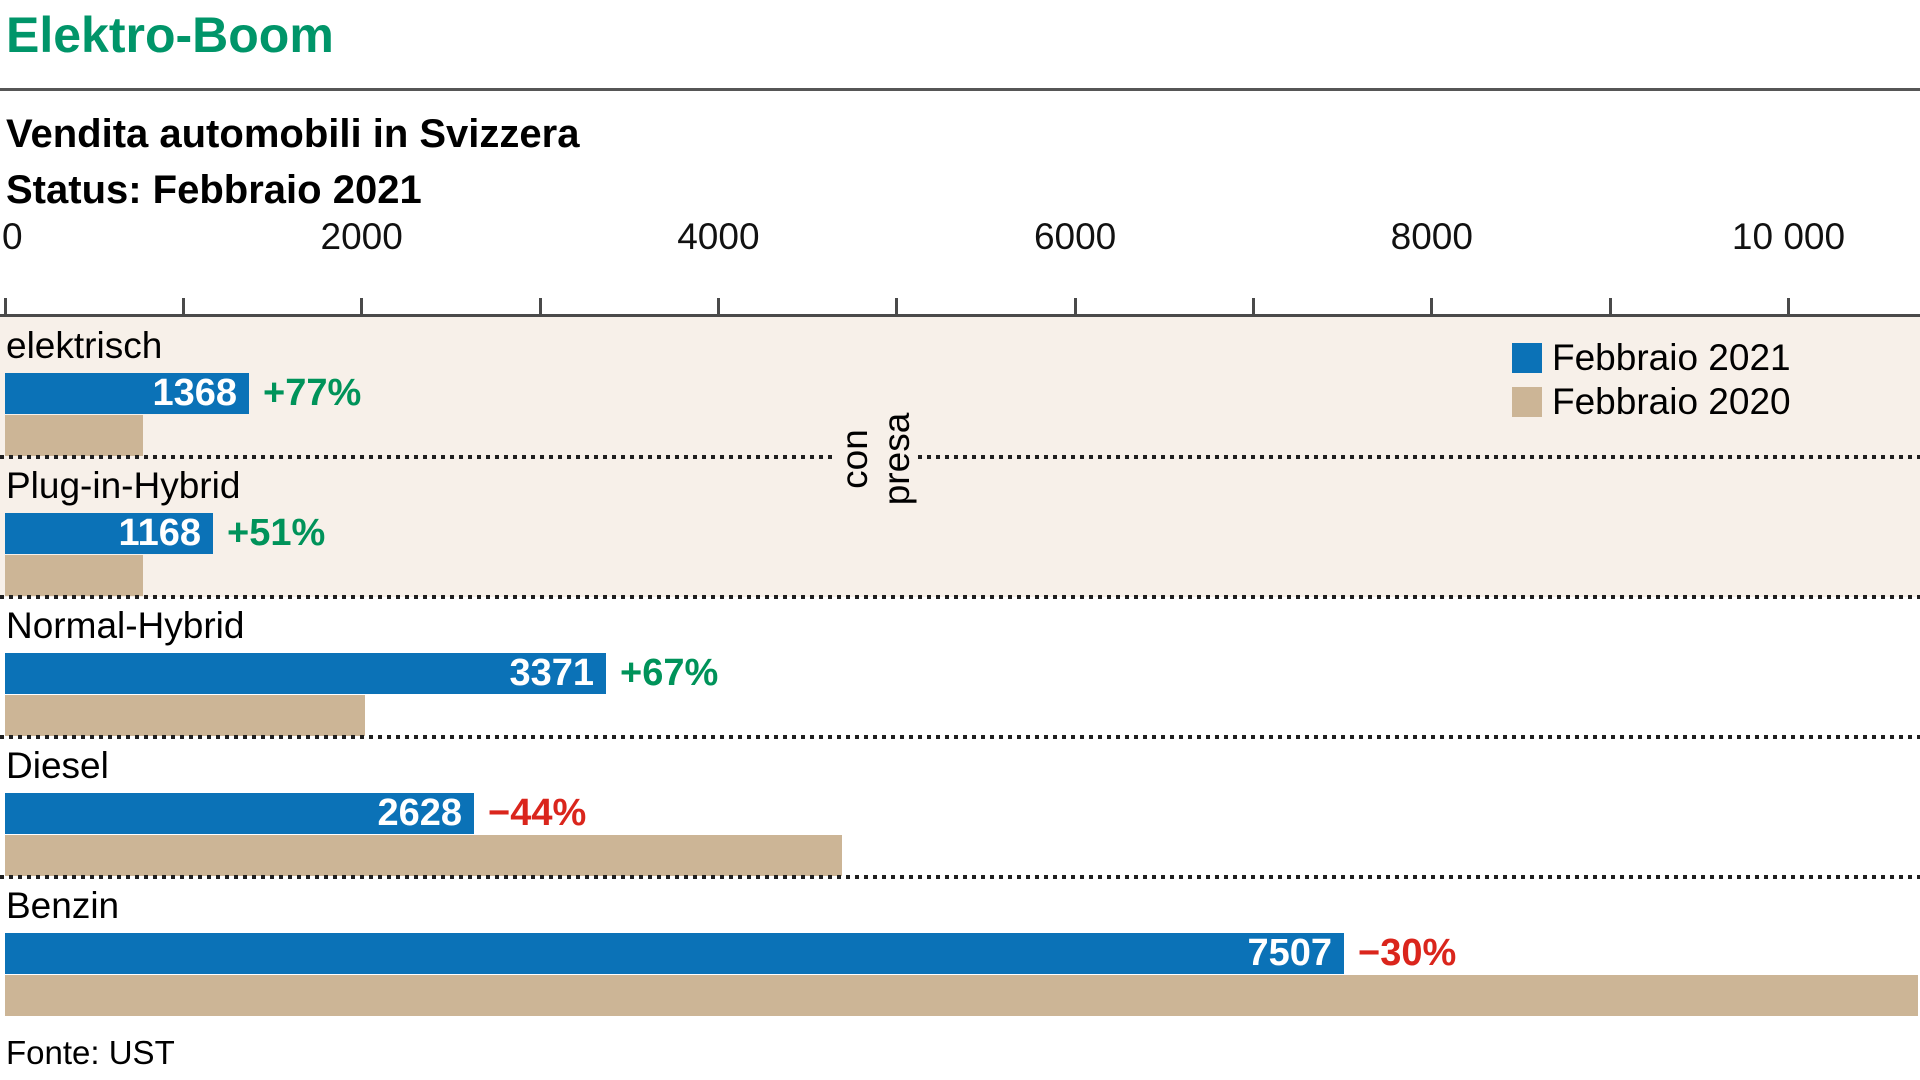 Image resolution: width=1920 pixels, height=1080 pixels. I want to click on con-presa-annotation: con presa, so click(876, 459).